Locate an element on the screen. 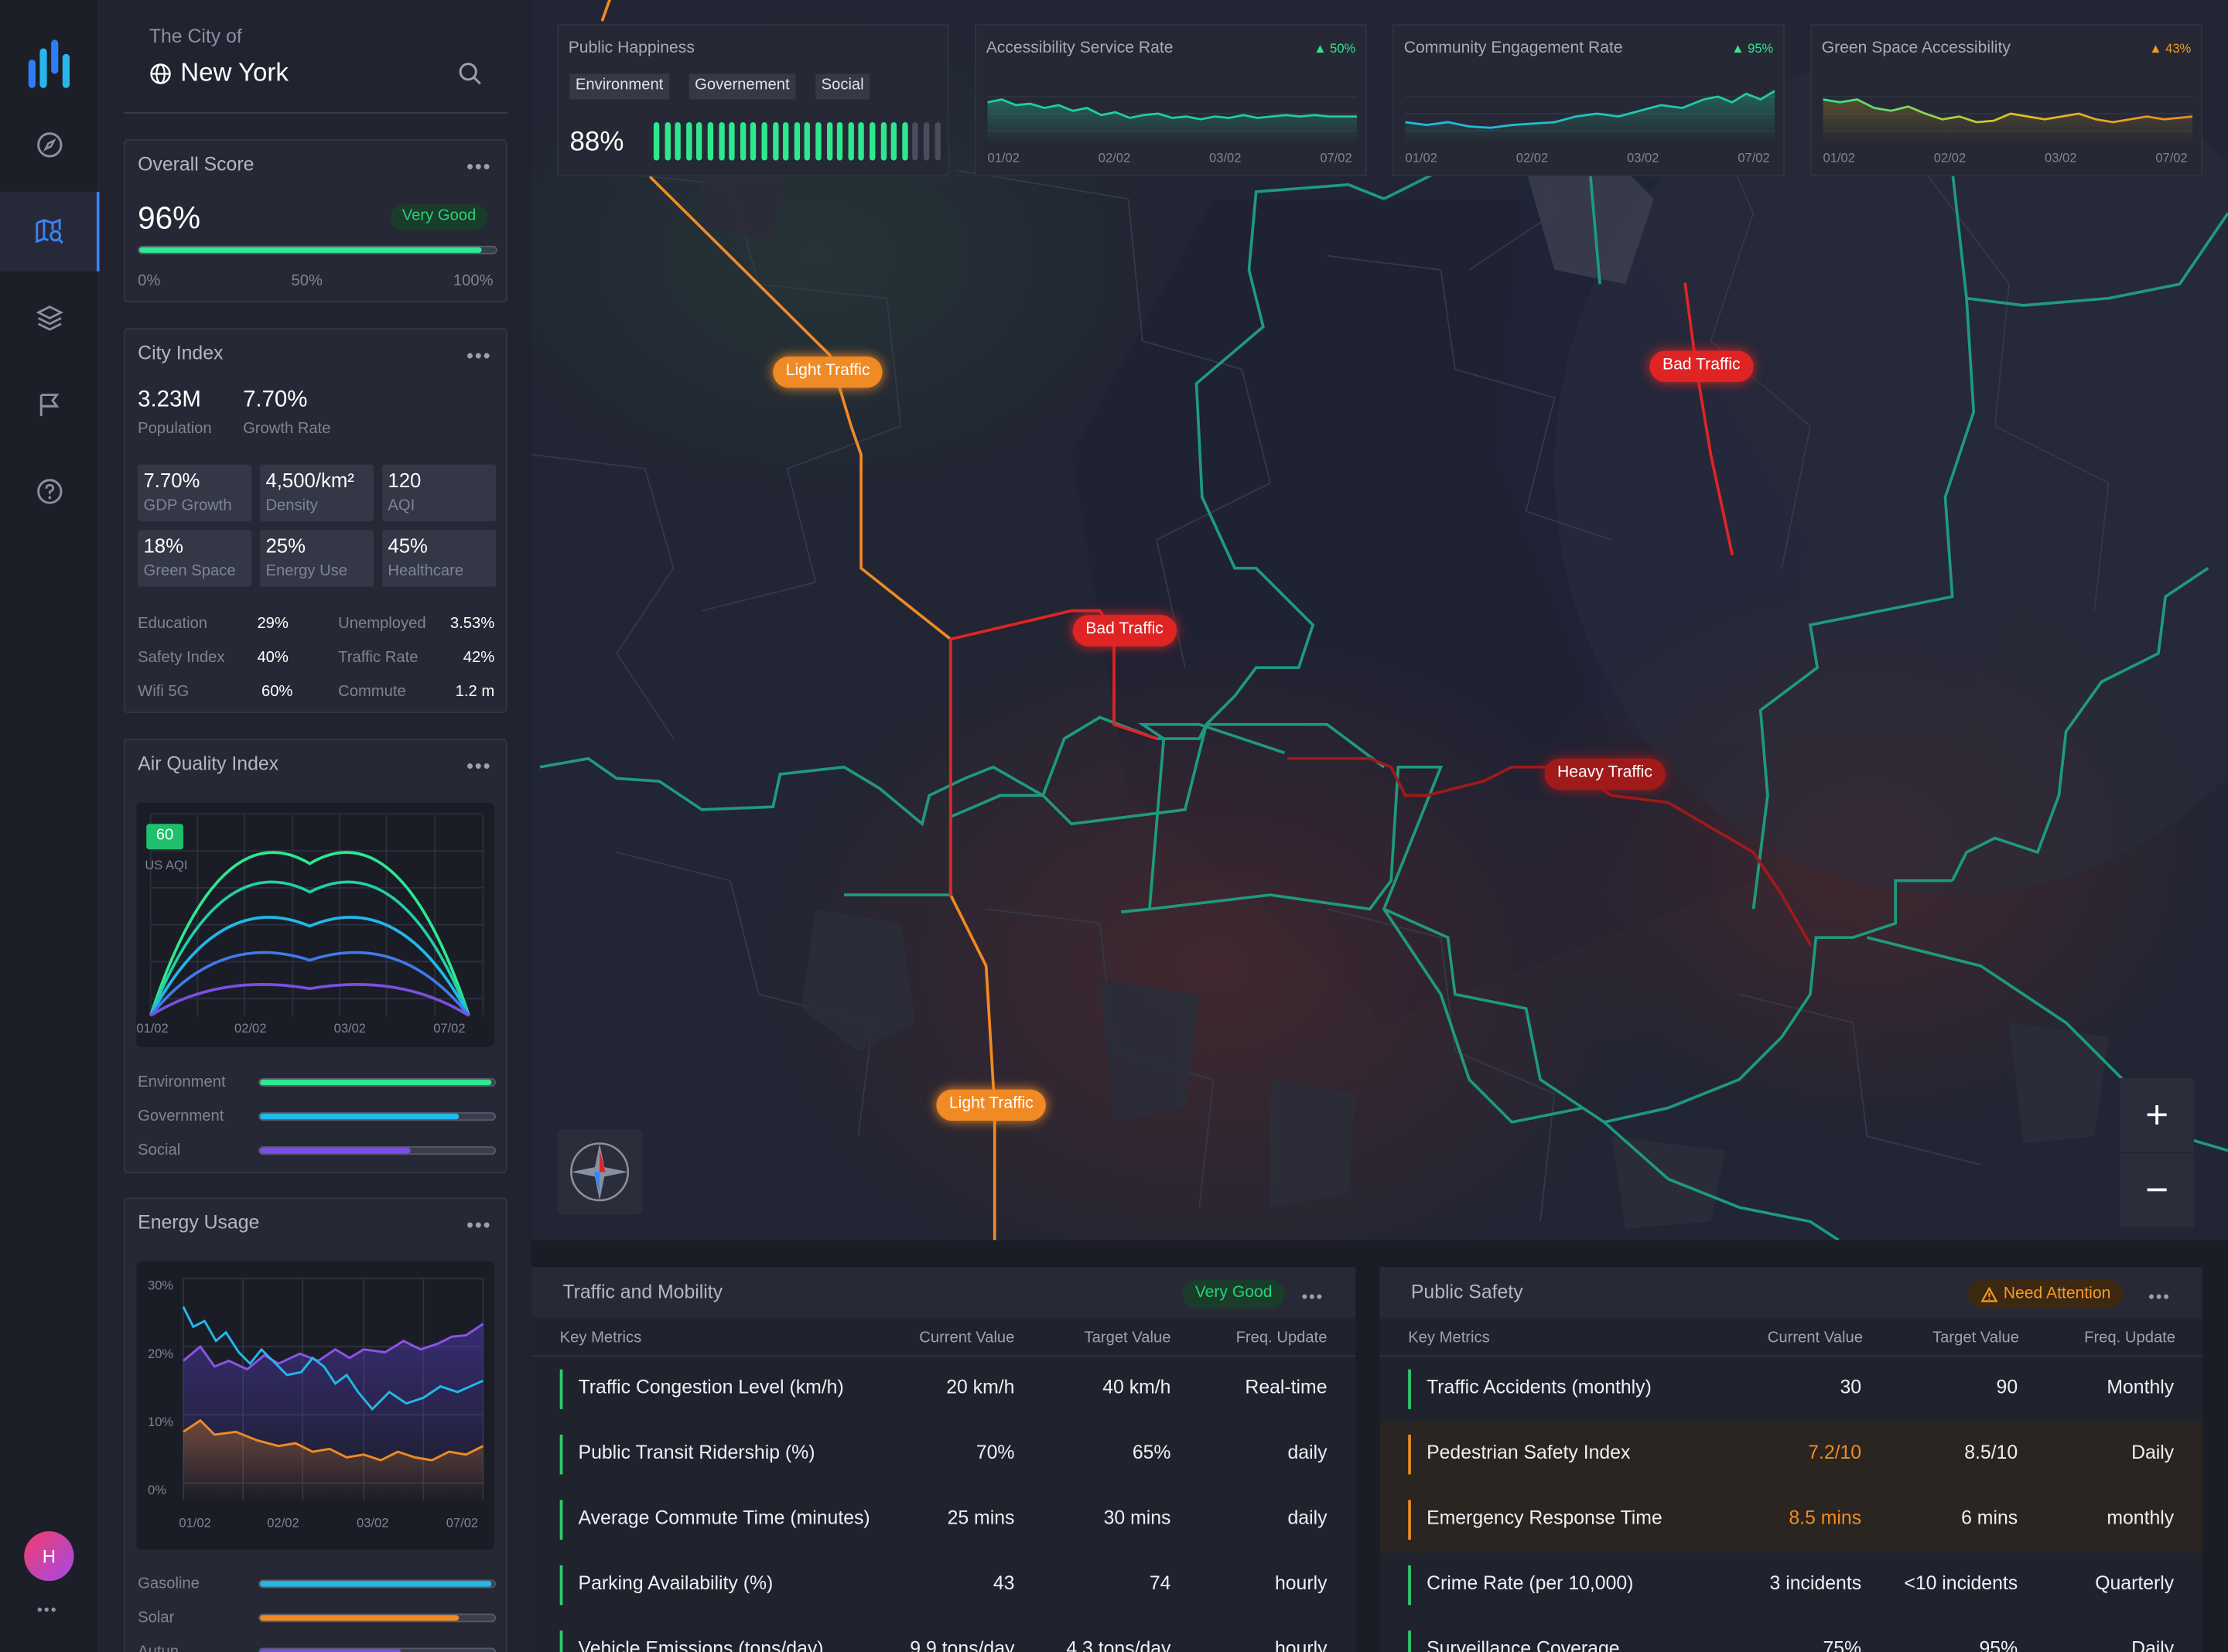 This screenshot has height=1652, width=2228. traffic-label: Heavy Traffic is located at coordinates (1605, 774).